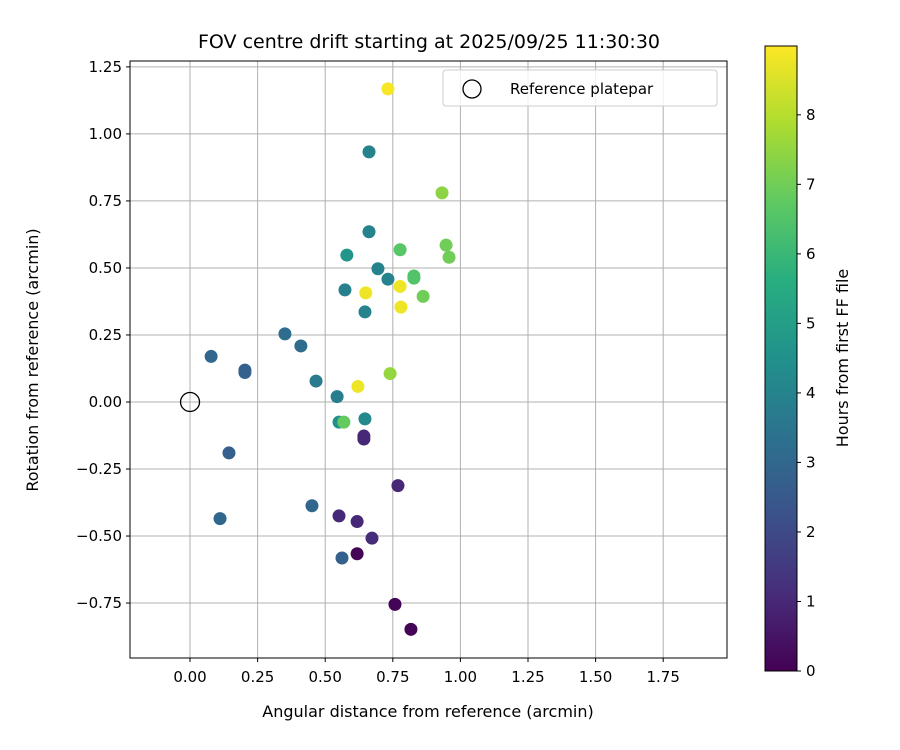  What do you see at coordinates (105, 201) in the screenshot?
I see `y-tick-label: 0.75` at bounding box center [105, 201].